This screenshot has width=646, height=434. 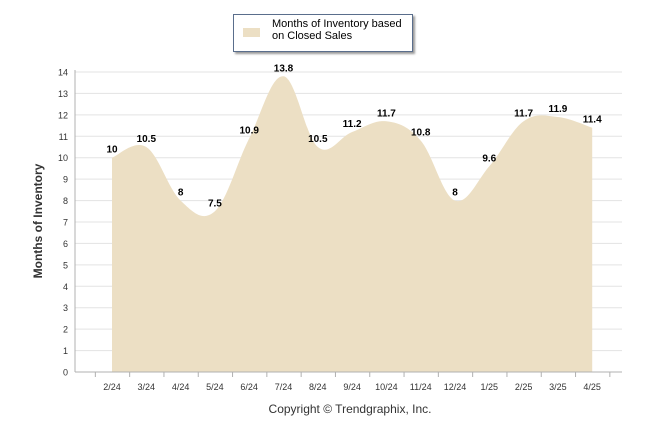 I want to click on copyright-credit: Copyright © Trendgraphix, Inc., so click(x=350, y=409).